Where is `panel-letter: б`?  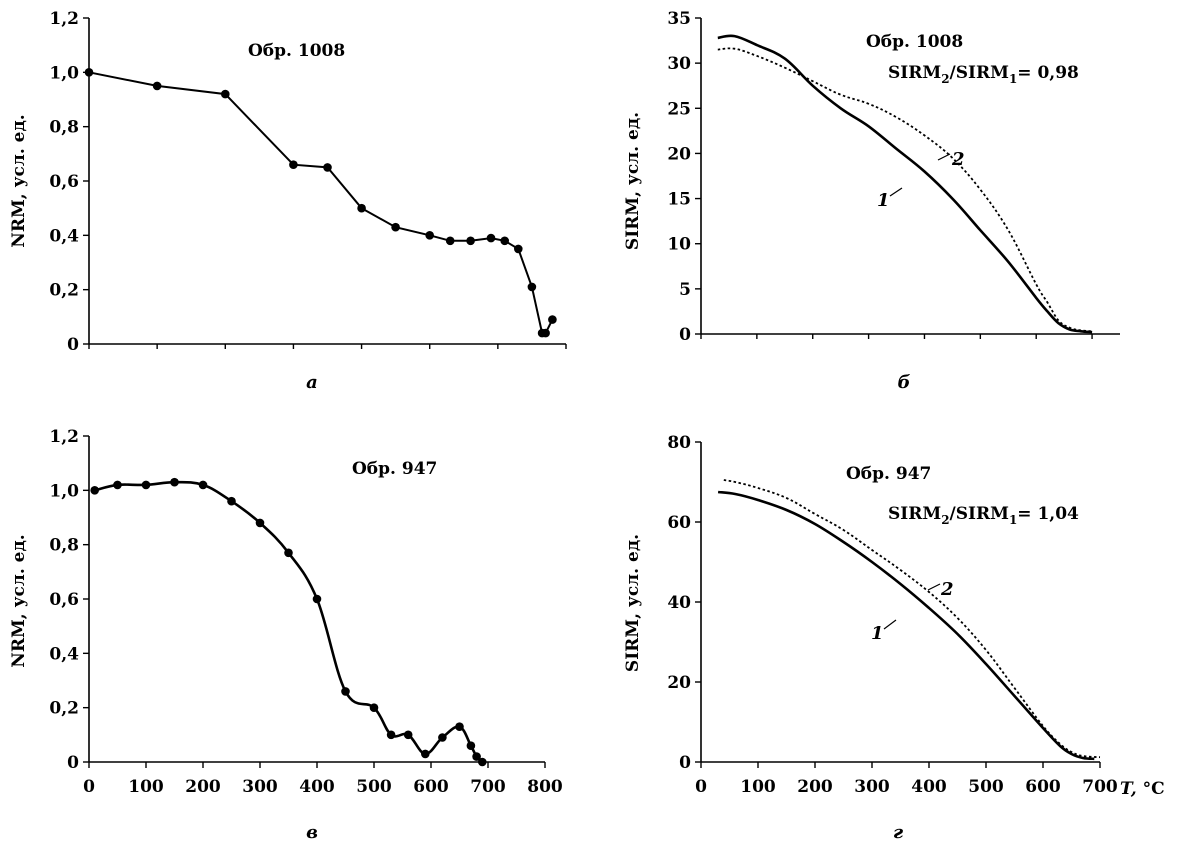
panel-letter: б is located at coordinates (904, 382).